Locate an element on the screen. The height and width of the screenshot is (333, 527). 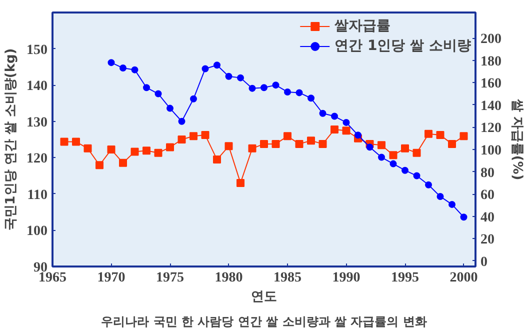
y2-tick-label: 180 is located at coordinates (491, 62).